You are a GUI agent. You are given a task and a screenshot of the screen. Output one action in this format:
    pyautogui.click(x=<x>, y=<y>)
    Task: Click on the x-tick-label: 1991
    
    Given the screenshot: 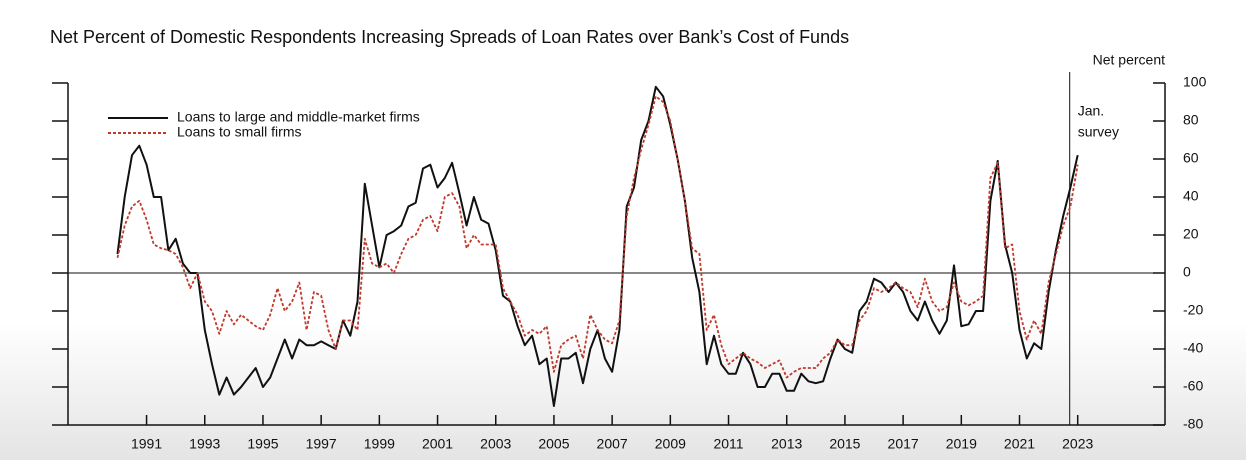 What is the action you would take?
    pyautogui.click(x=146, y=444)
    